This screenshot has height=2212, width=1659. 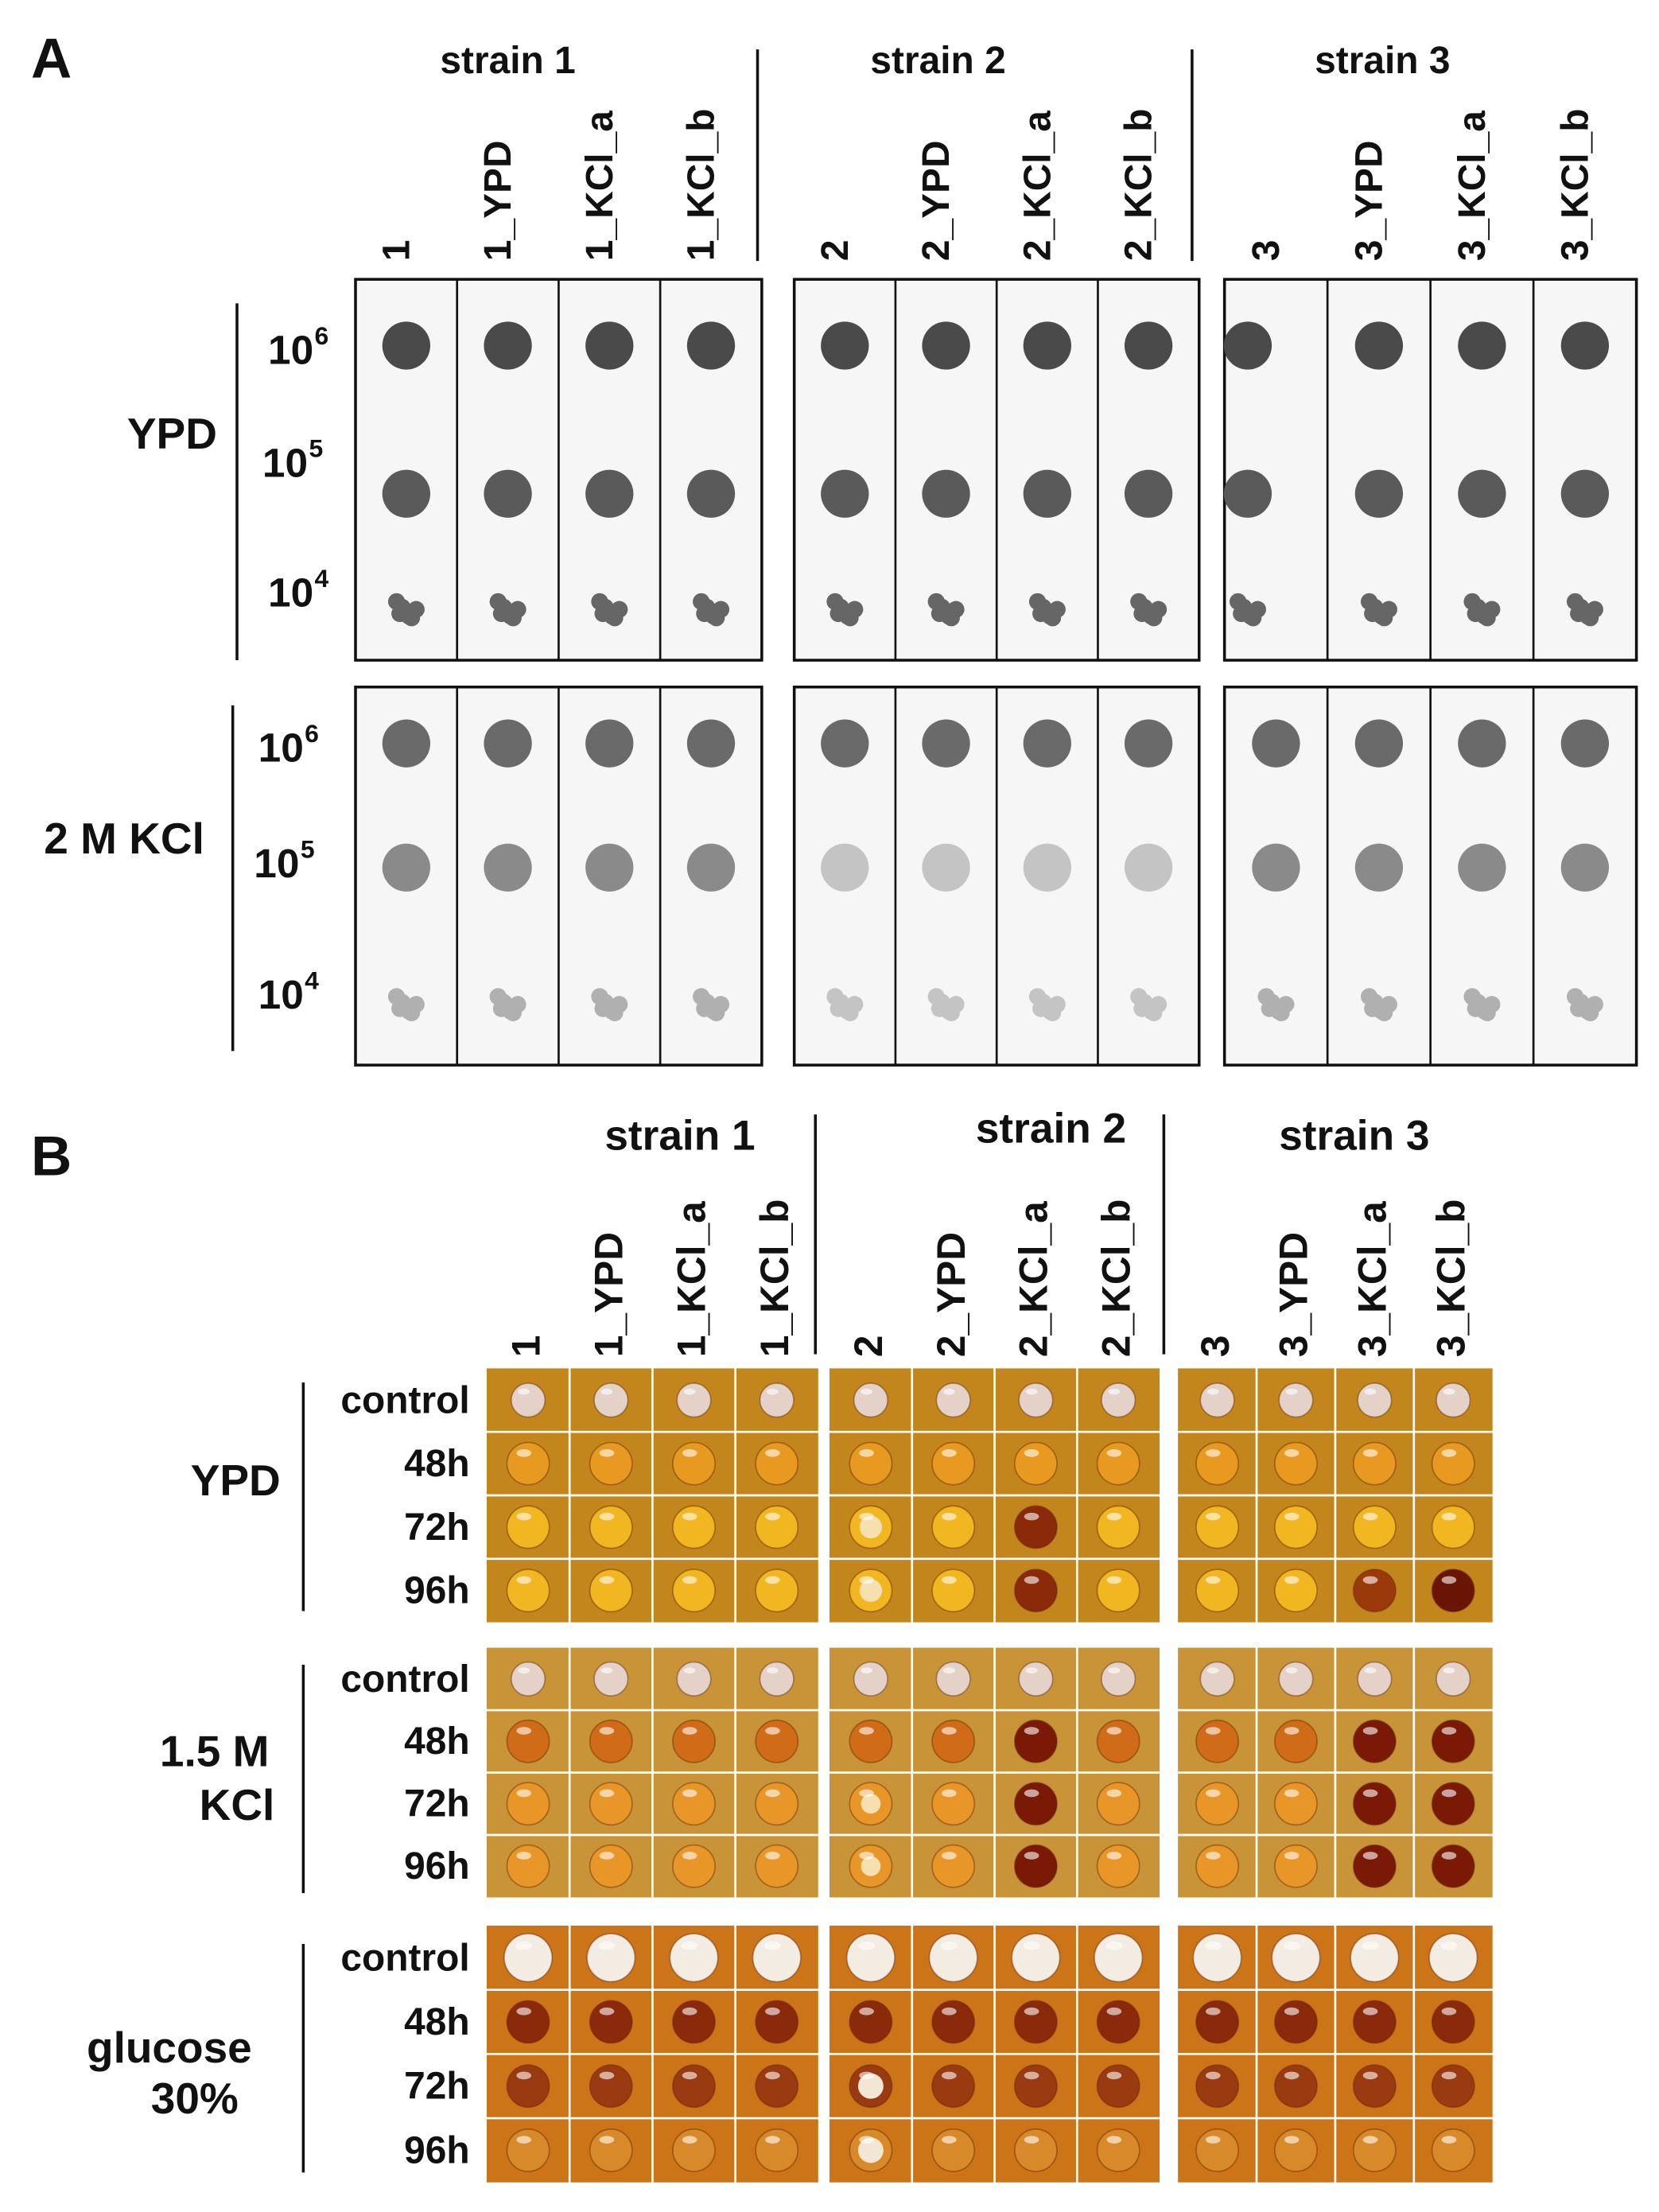 I want to click on dilution-base: 10, so click(x=276, y=863).